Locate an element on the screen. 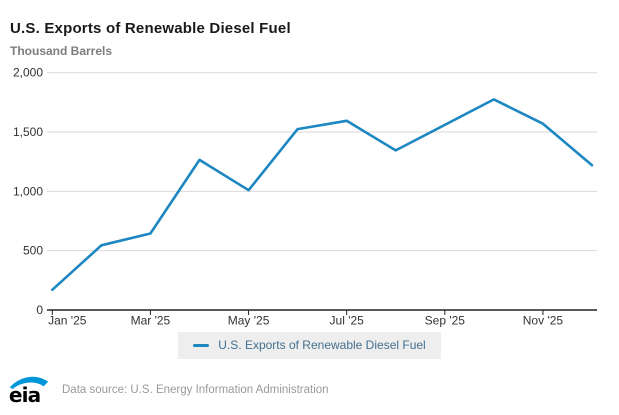  y-axis-tick-label: 1,500 is located at coordinates (28, 132).